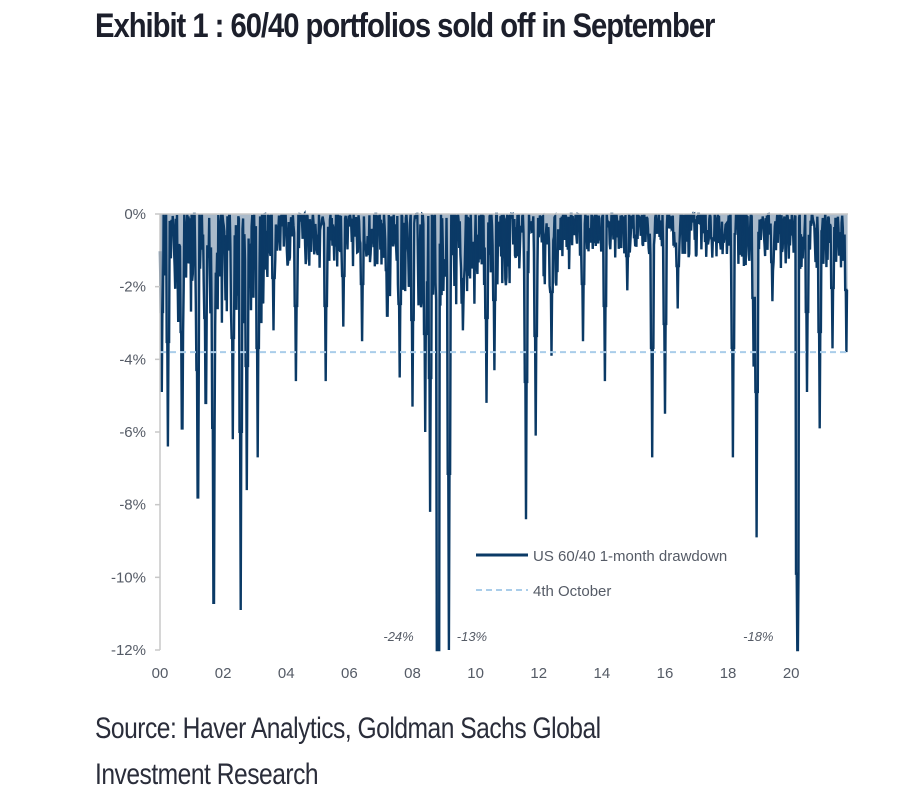 This screenshot has width=905, height=798. I want to click on x-axis: 00 02 04 06 08 10 12 14 16 18 20, so click(476, 673).